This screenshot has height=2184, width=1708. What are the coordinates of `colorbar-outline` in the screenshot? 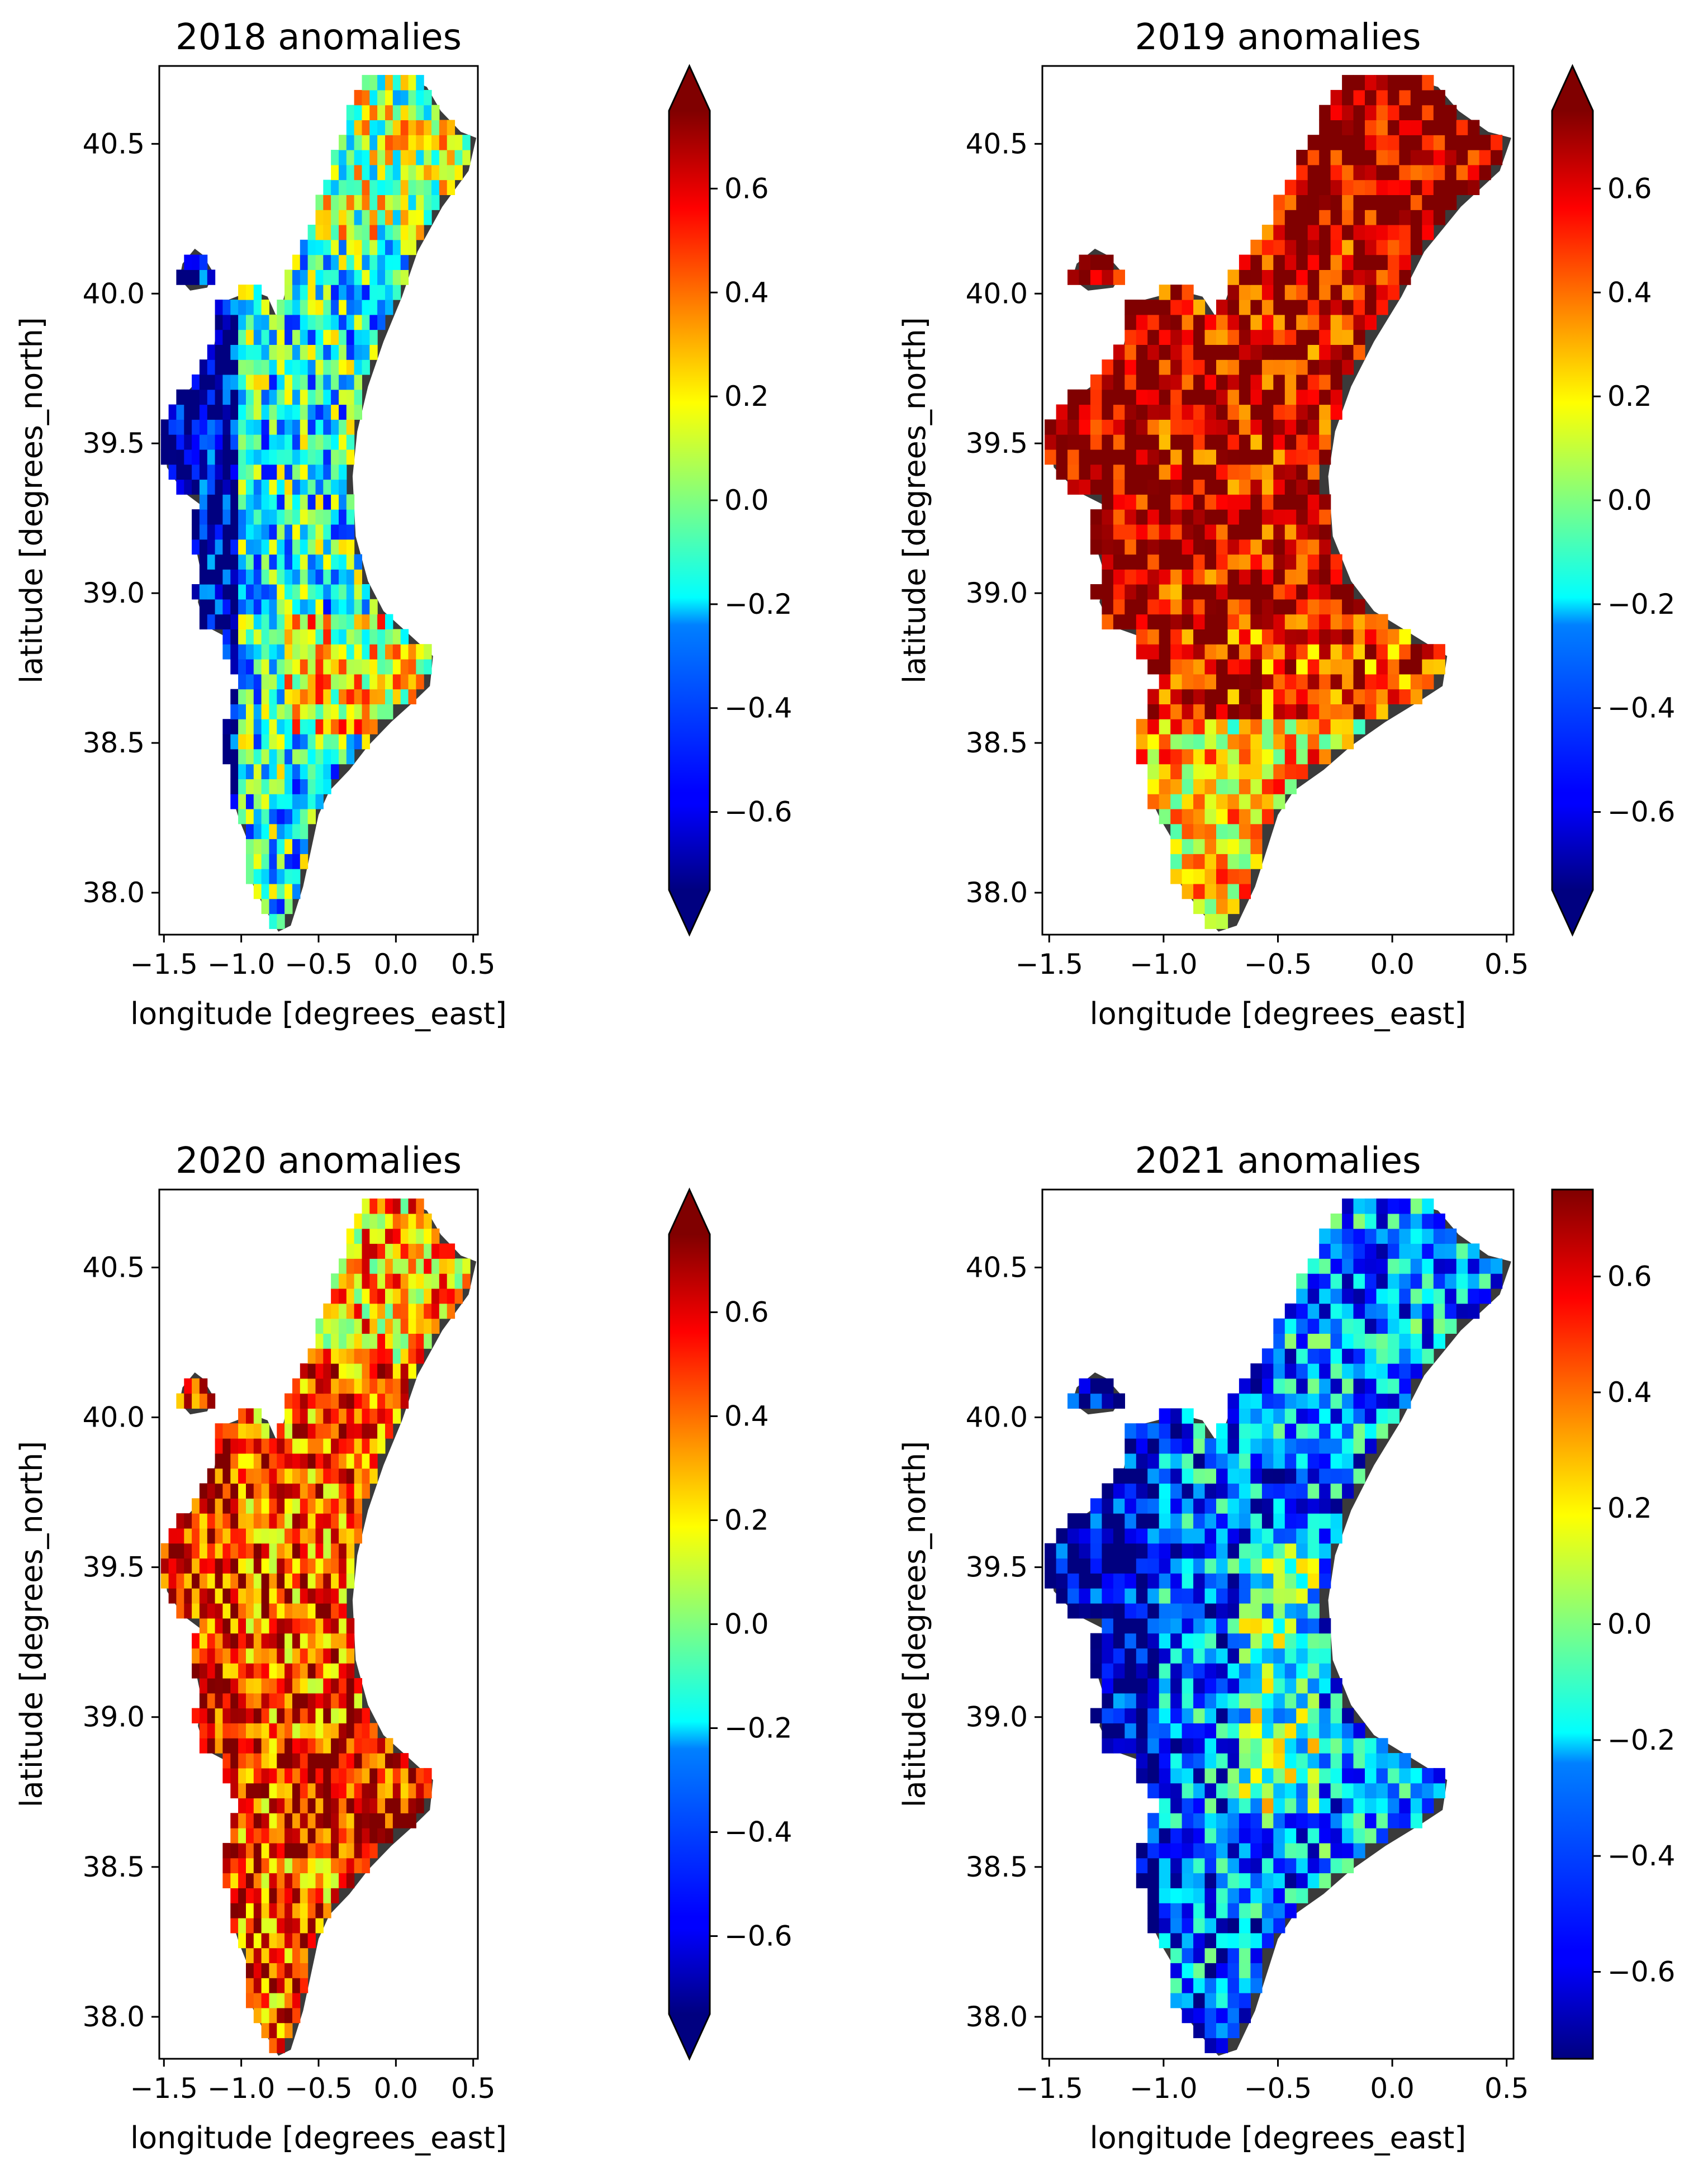 It's located at (1572, 501).